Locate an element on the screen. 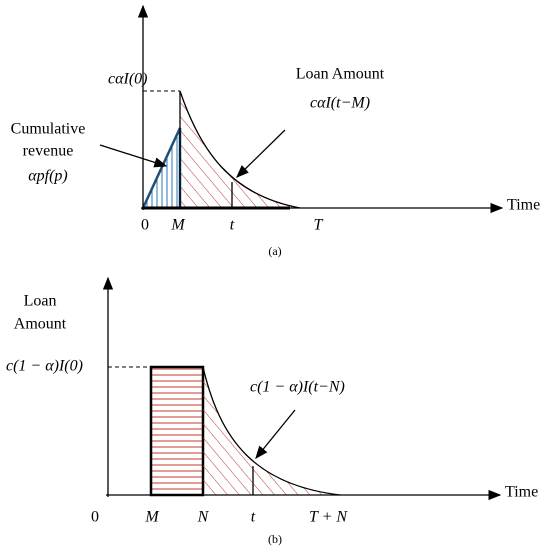 The width and height of the screenshot is (550, 552). label: cαI(0) is located at coordinates (127, 79).